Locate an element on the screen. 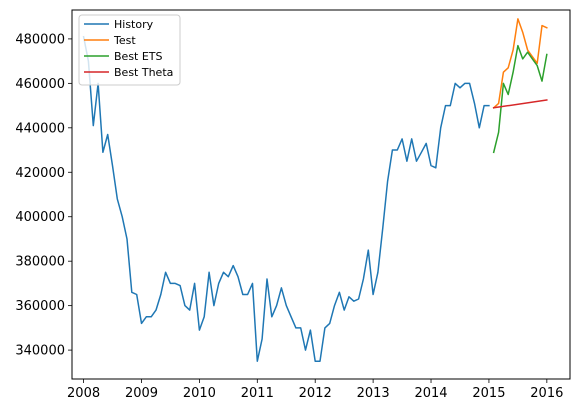 This screenshot has width=578, height=413. series-line-test is located at coordinates (520, 63).